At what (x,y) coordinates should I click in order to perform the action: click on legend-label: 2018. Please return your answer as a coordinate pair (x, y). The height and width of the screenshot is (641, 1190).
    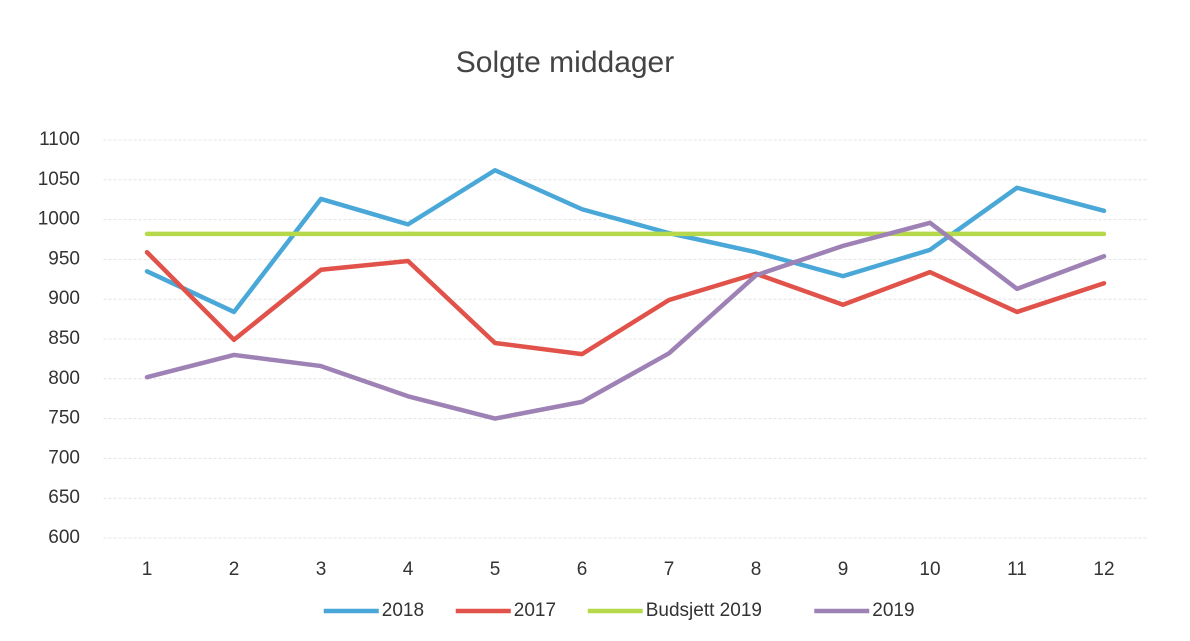
    Looking at the image, I should click on (403, 610).